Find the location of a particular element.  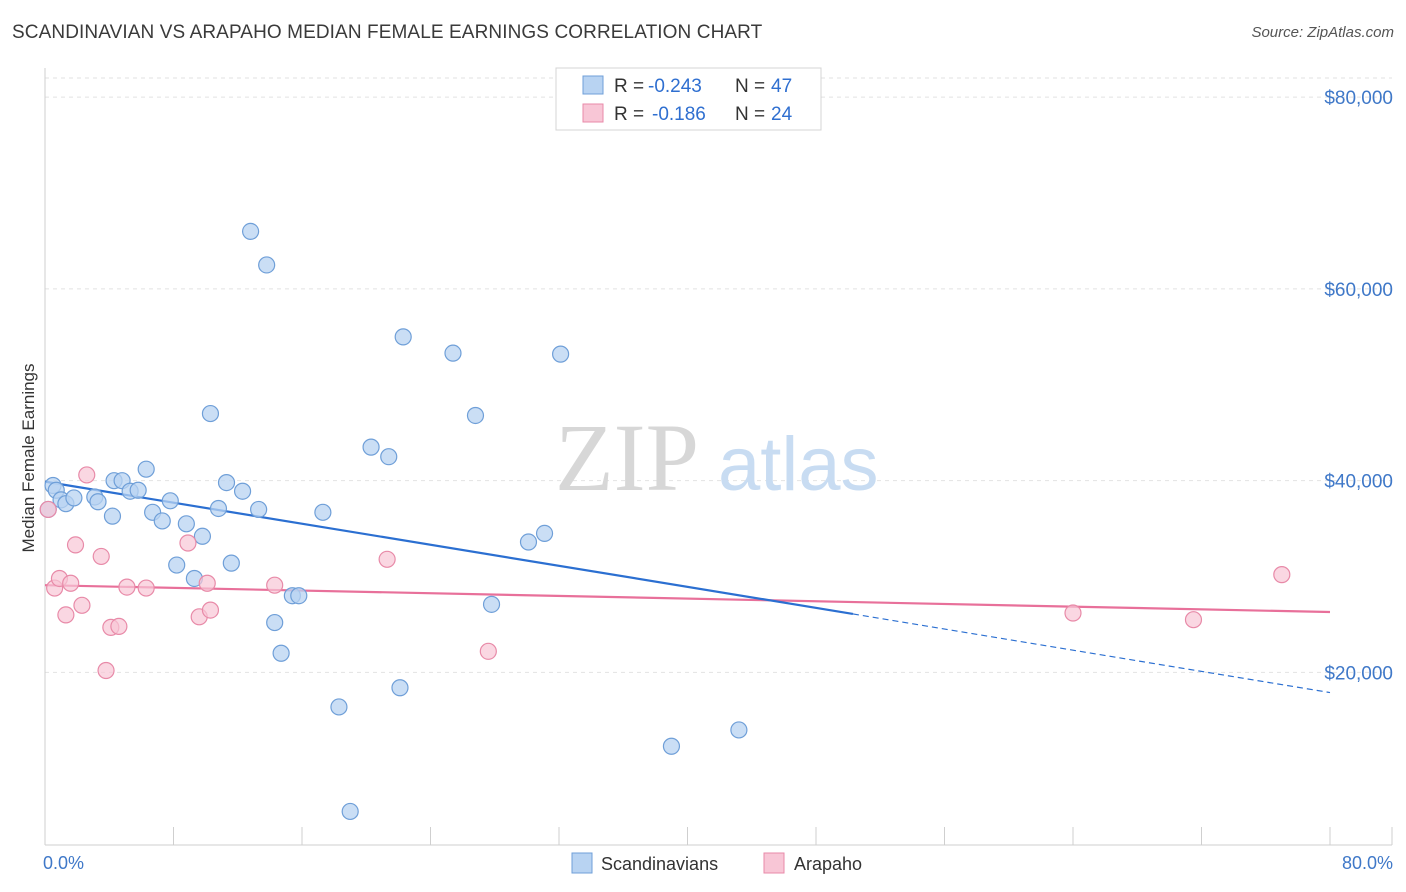

y-axis-label: Median Female Earnings is located at coordinates (28, 458).